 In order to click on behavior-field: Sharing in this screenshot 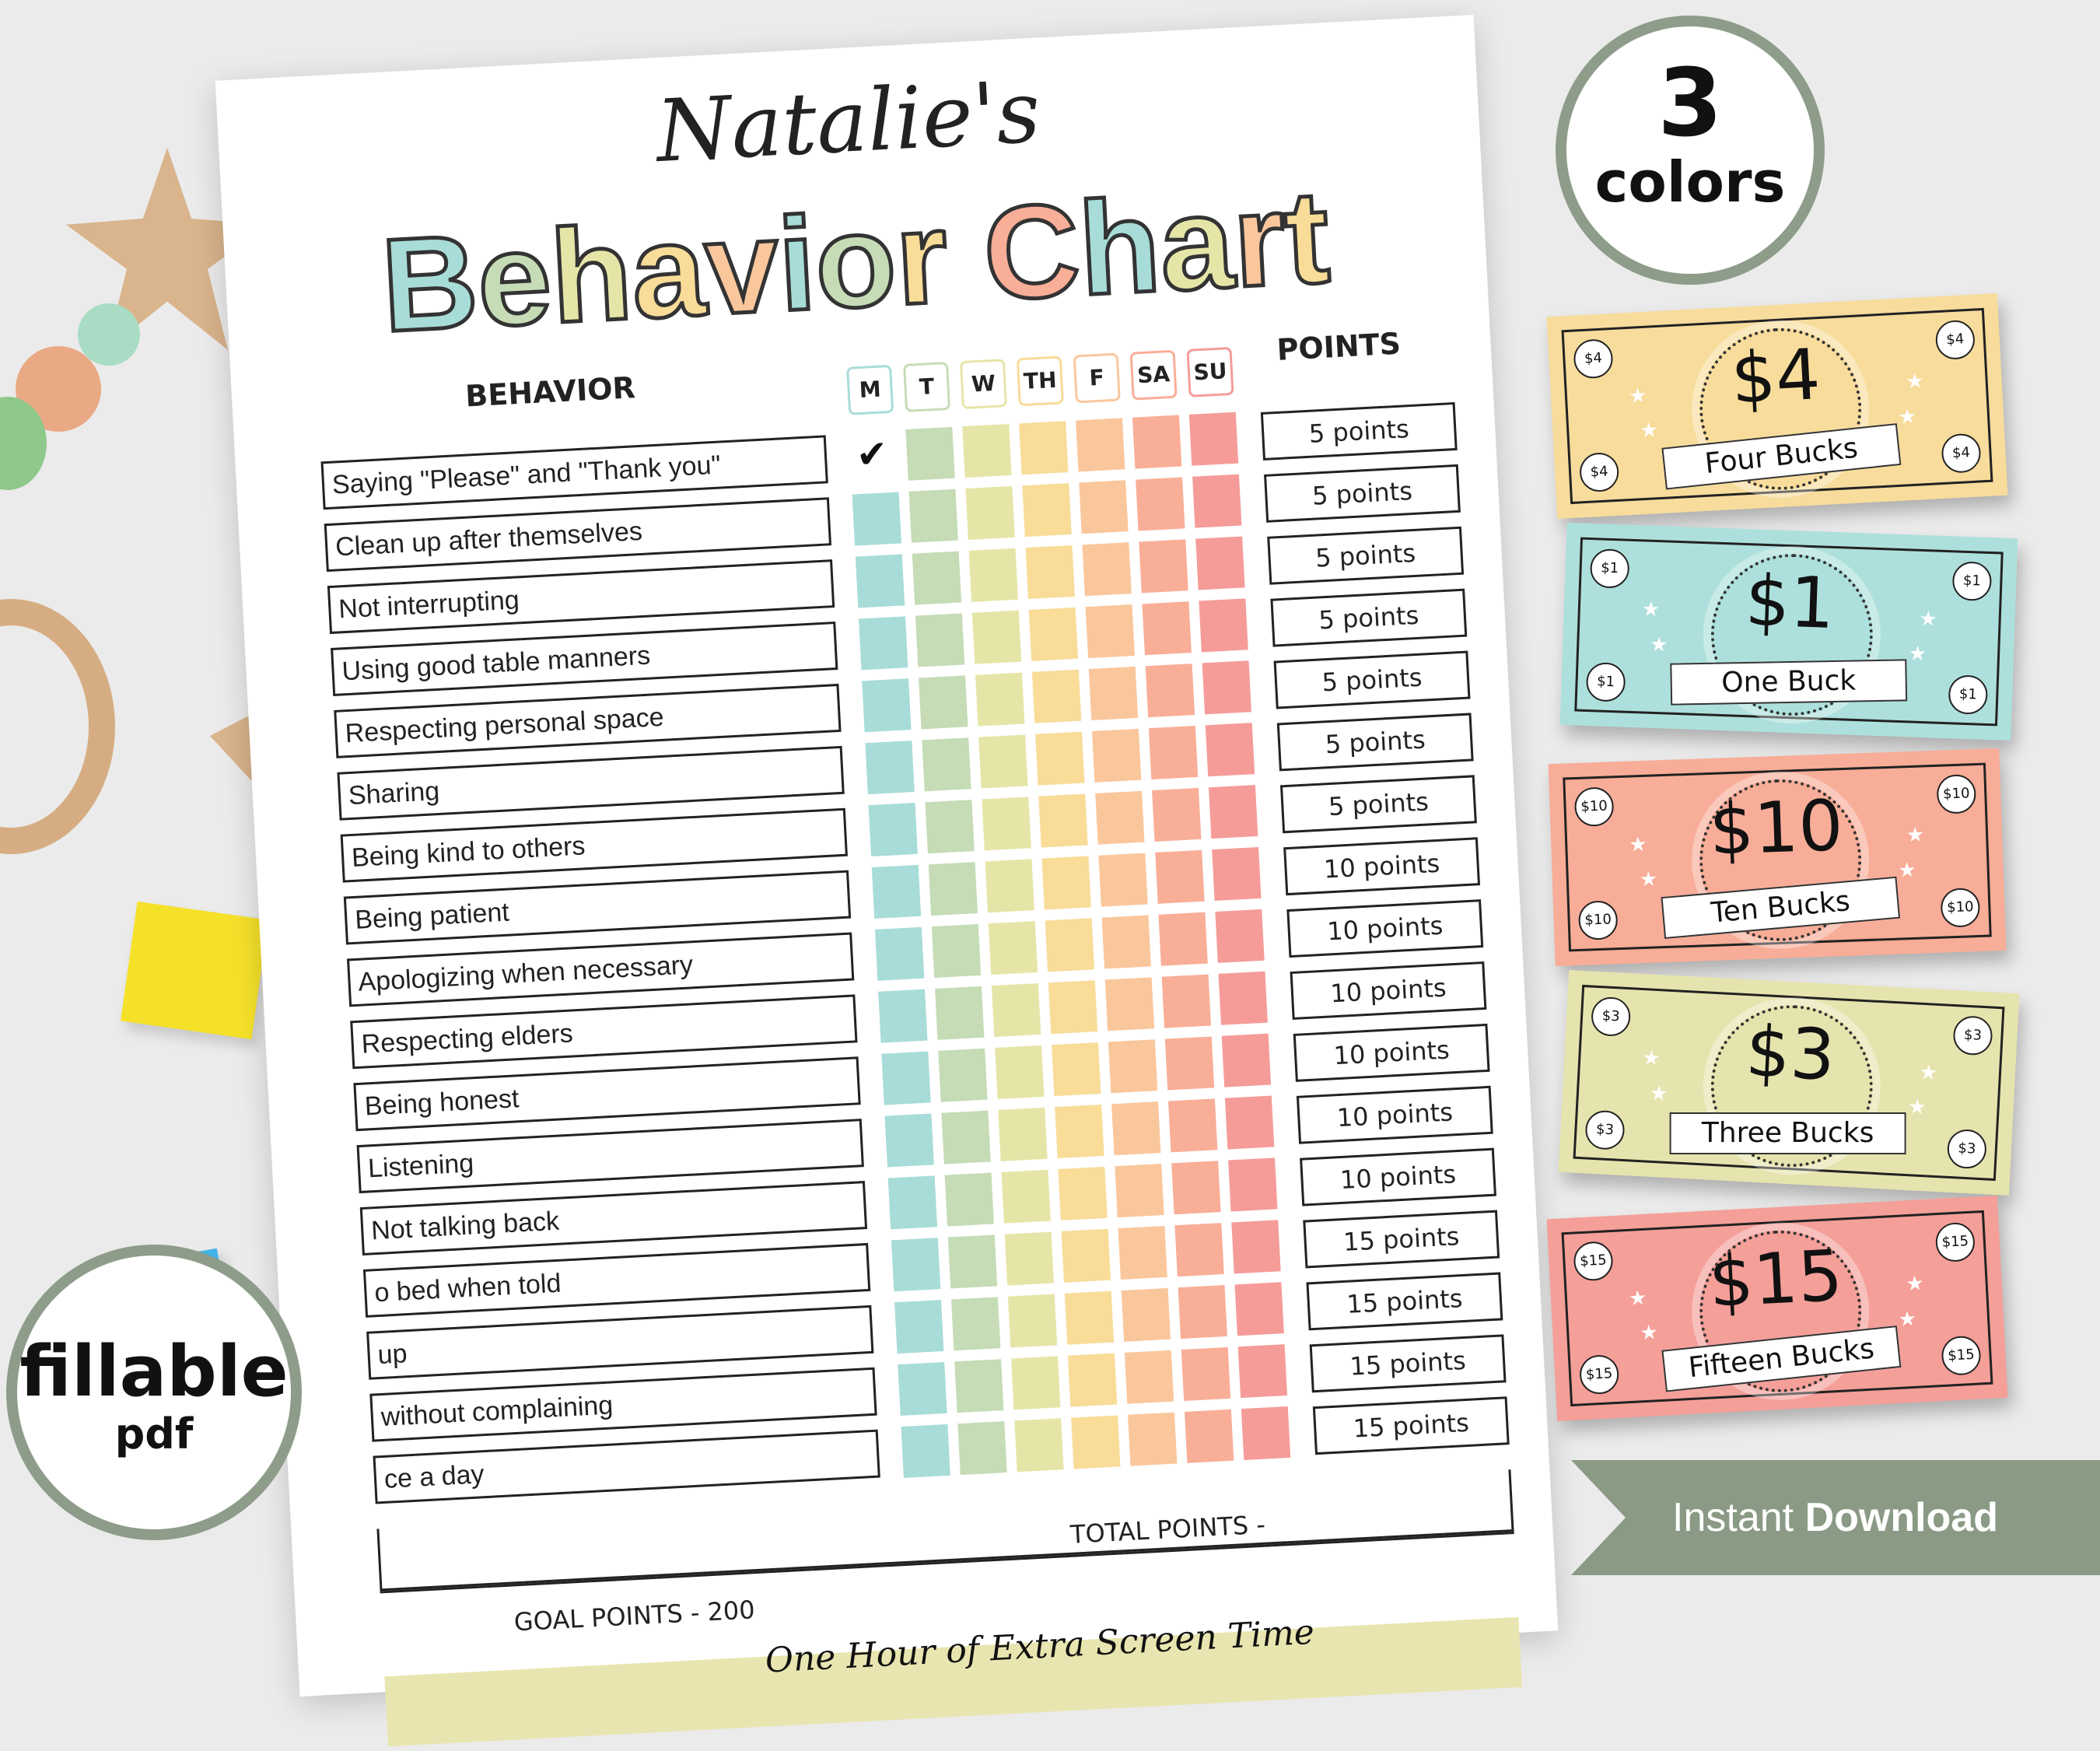, I will do `click(591, 783)`.